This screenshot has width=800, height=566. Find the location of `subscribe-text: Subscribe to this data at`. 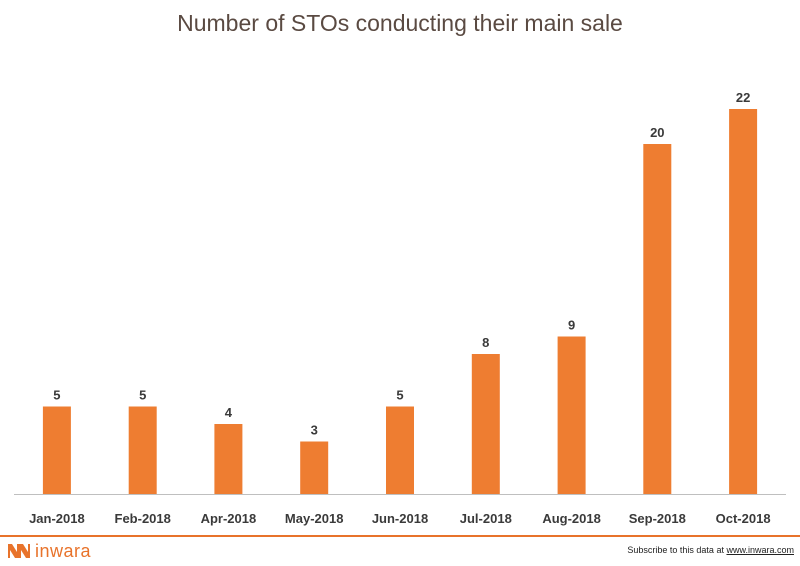

subscribe-text: Subscribe to this data at is located at coordinates (675, 550).